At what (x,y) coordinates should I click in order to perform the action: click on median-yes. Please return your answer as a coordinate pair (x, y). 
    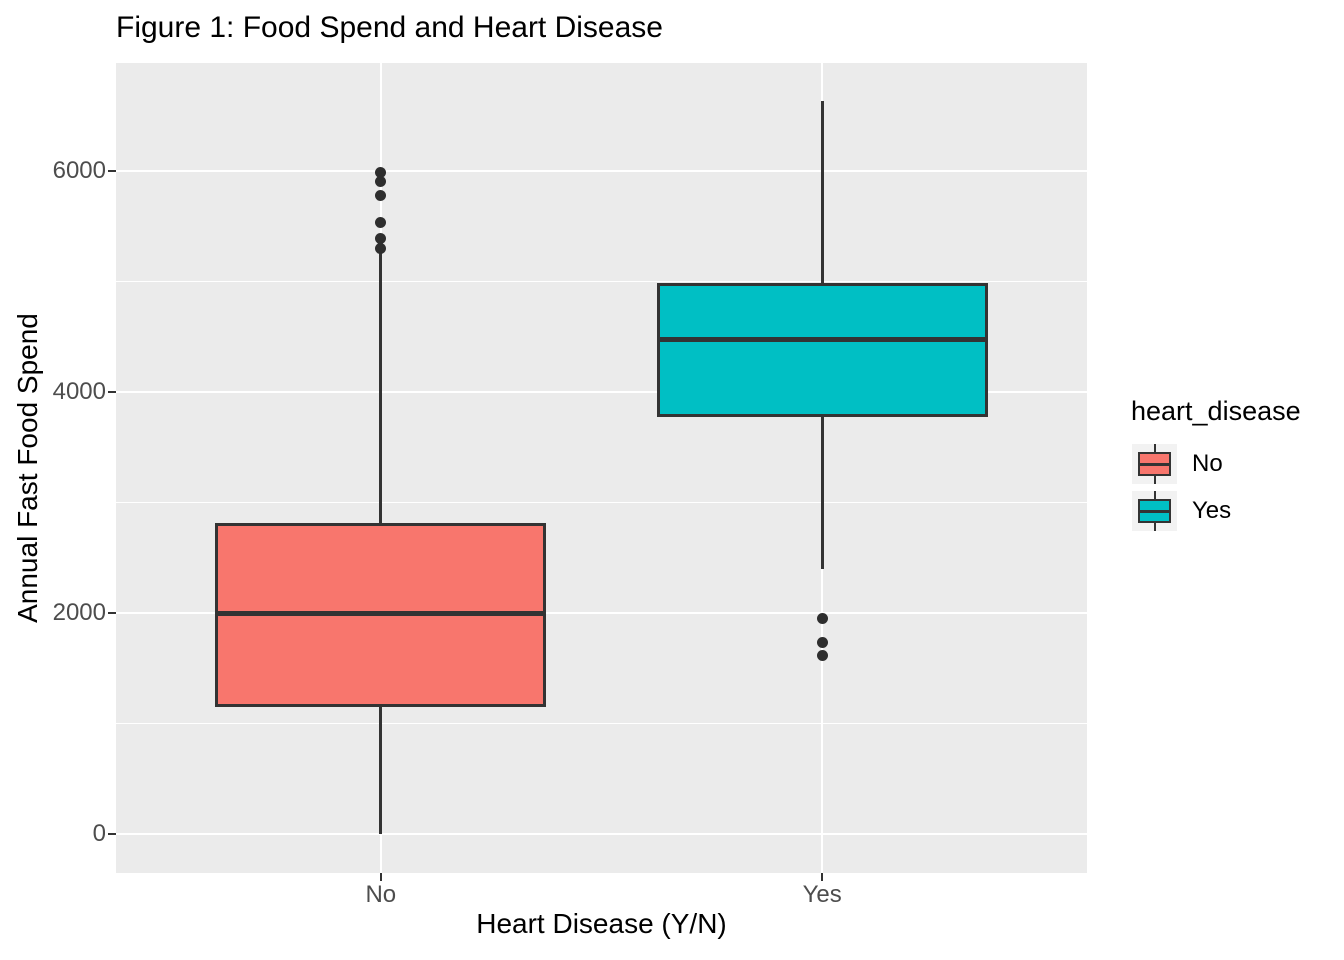
    Looking at the image, I should click on (822, 339).